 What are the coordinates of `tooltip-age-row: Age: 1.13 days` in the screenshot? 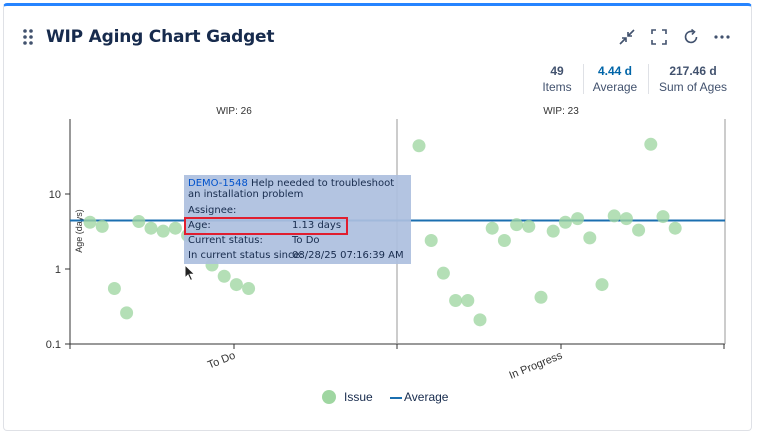 It's located at (297, 225).